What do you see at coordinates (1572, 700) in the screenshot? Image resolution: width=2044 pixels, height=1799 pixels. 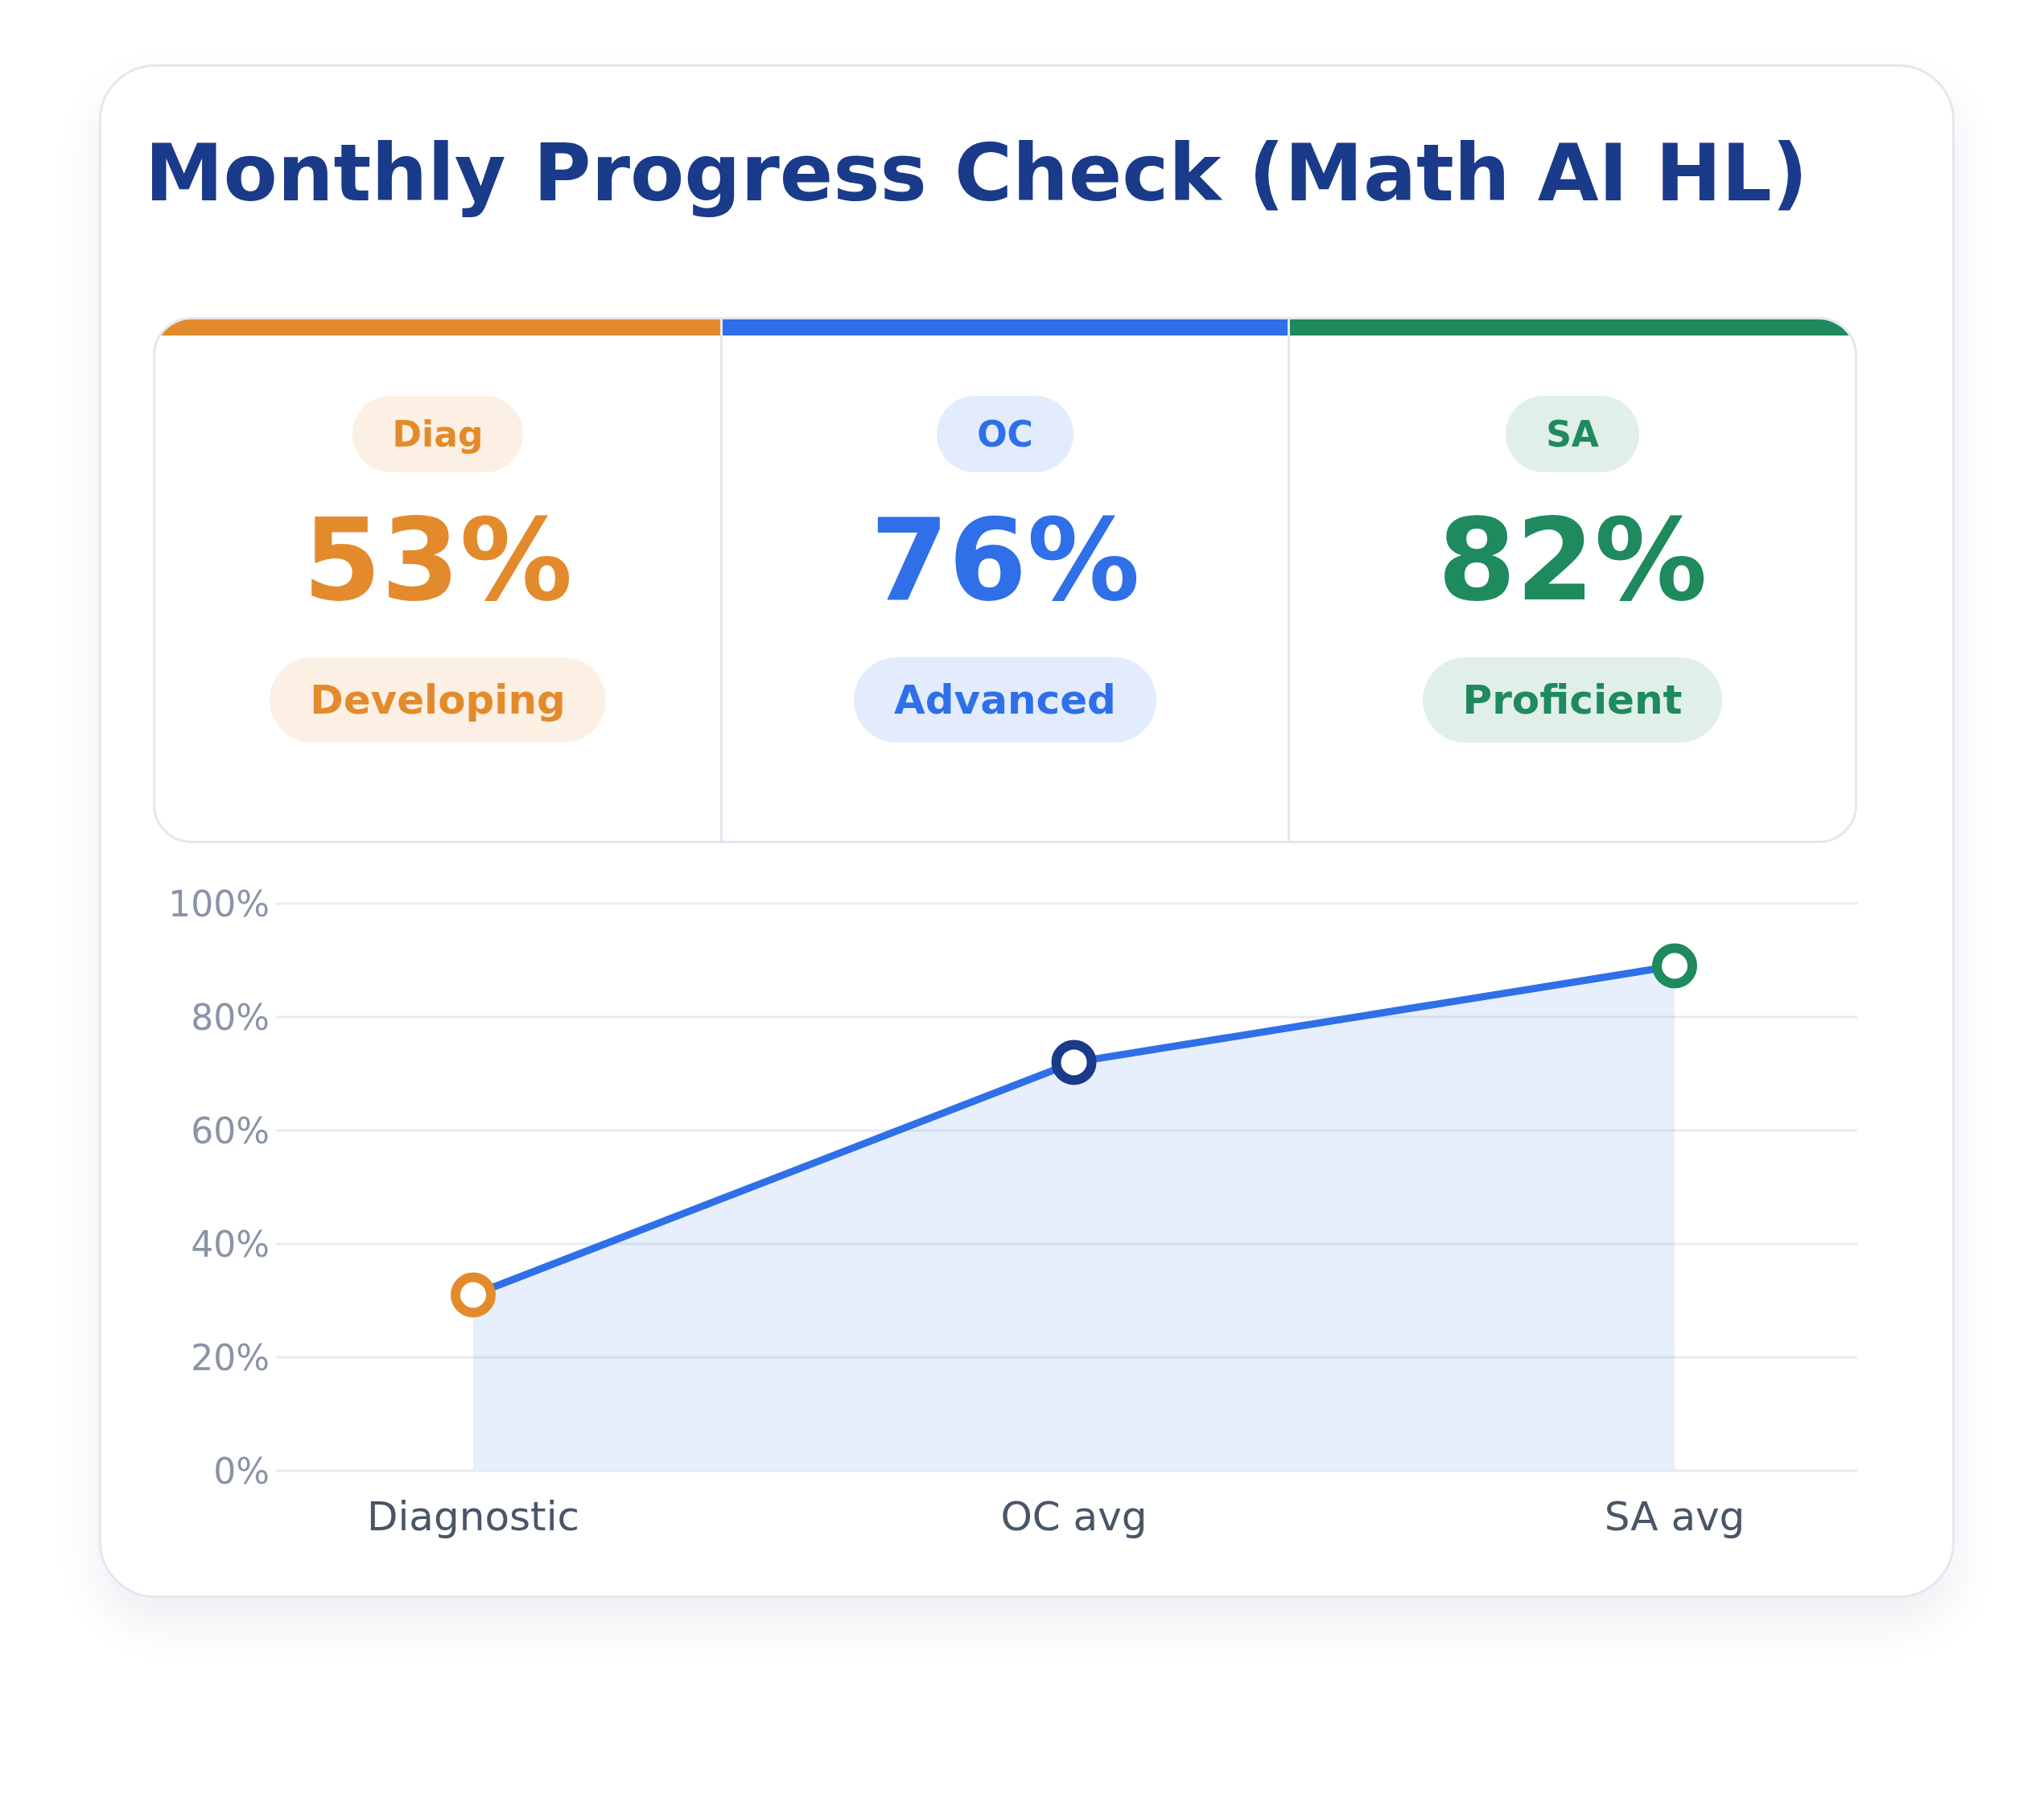 I see `text: Proficient` at bounding box center [1572, 700].